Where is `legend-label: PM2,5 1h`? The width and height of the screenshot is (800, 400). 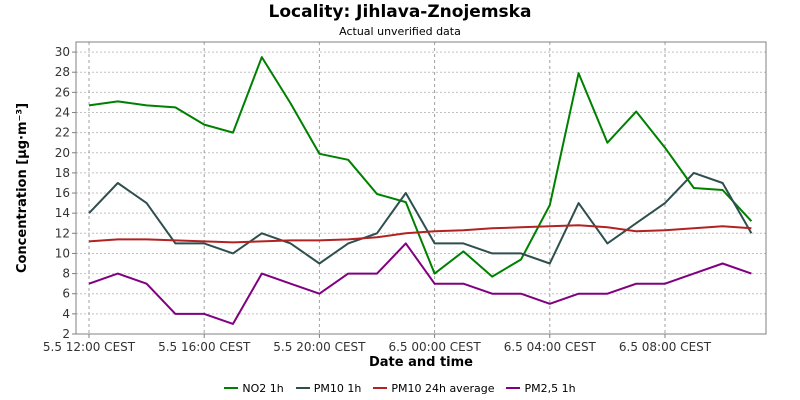
legend-label: PM2,5 1h is located at coordinates (550, 388).